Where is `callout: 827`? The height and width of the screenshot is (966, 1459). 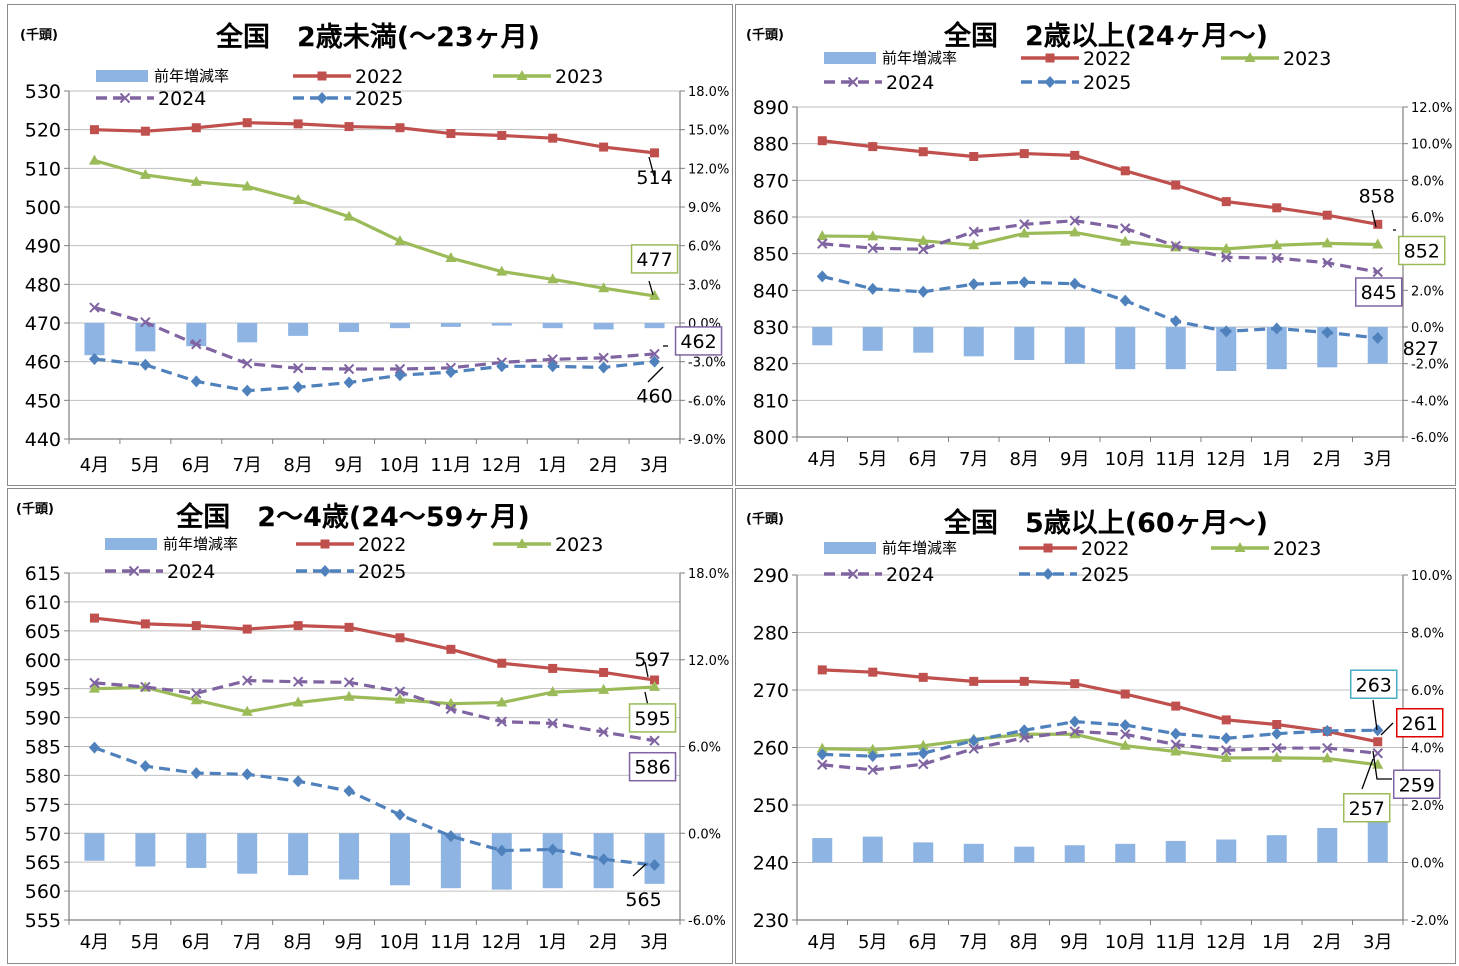 callout: 827 is located at coordinates (1421, 349).